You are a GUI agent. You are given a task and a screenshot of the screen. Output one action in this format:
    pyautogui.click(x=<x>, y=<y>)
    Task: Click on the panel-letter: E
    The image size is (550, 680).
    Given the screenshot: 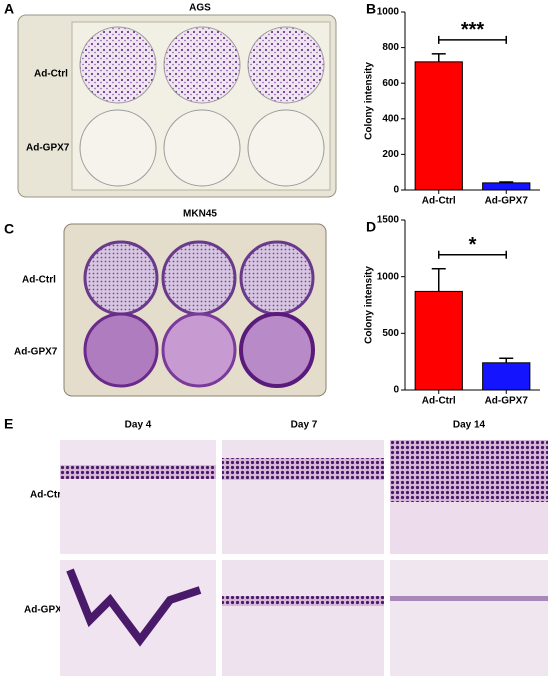 What is the action you would take?
    pyautogui.click(x=8, y=424)
    